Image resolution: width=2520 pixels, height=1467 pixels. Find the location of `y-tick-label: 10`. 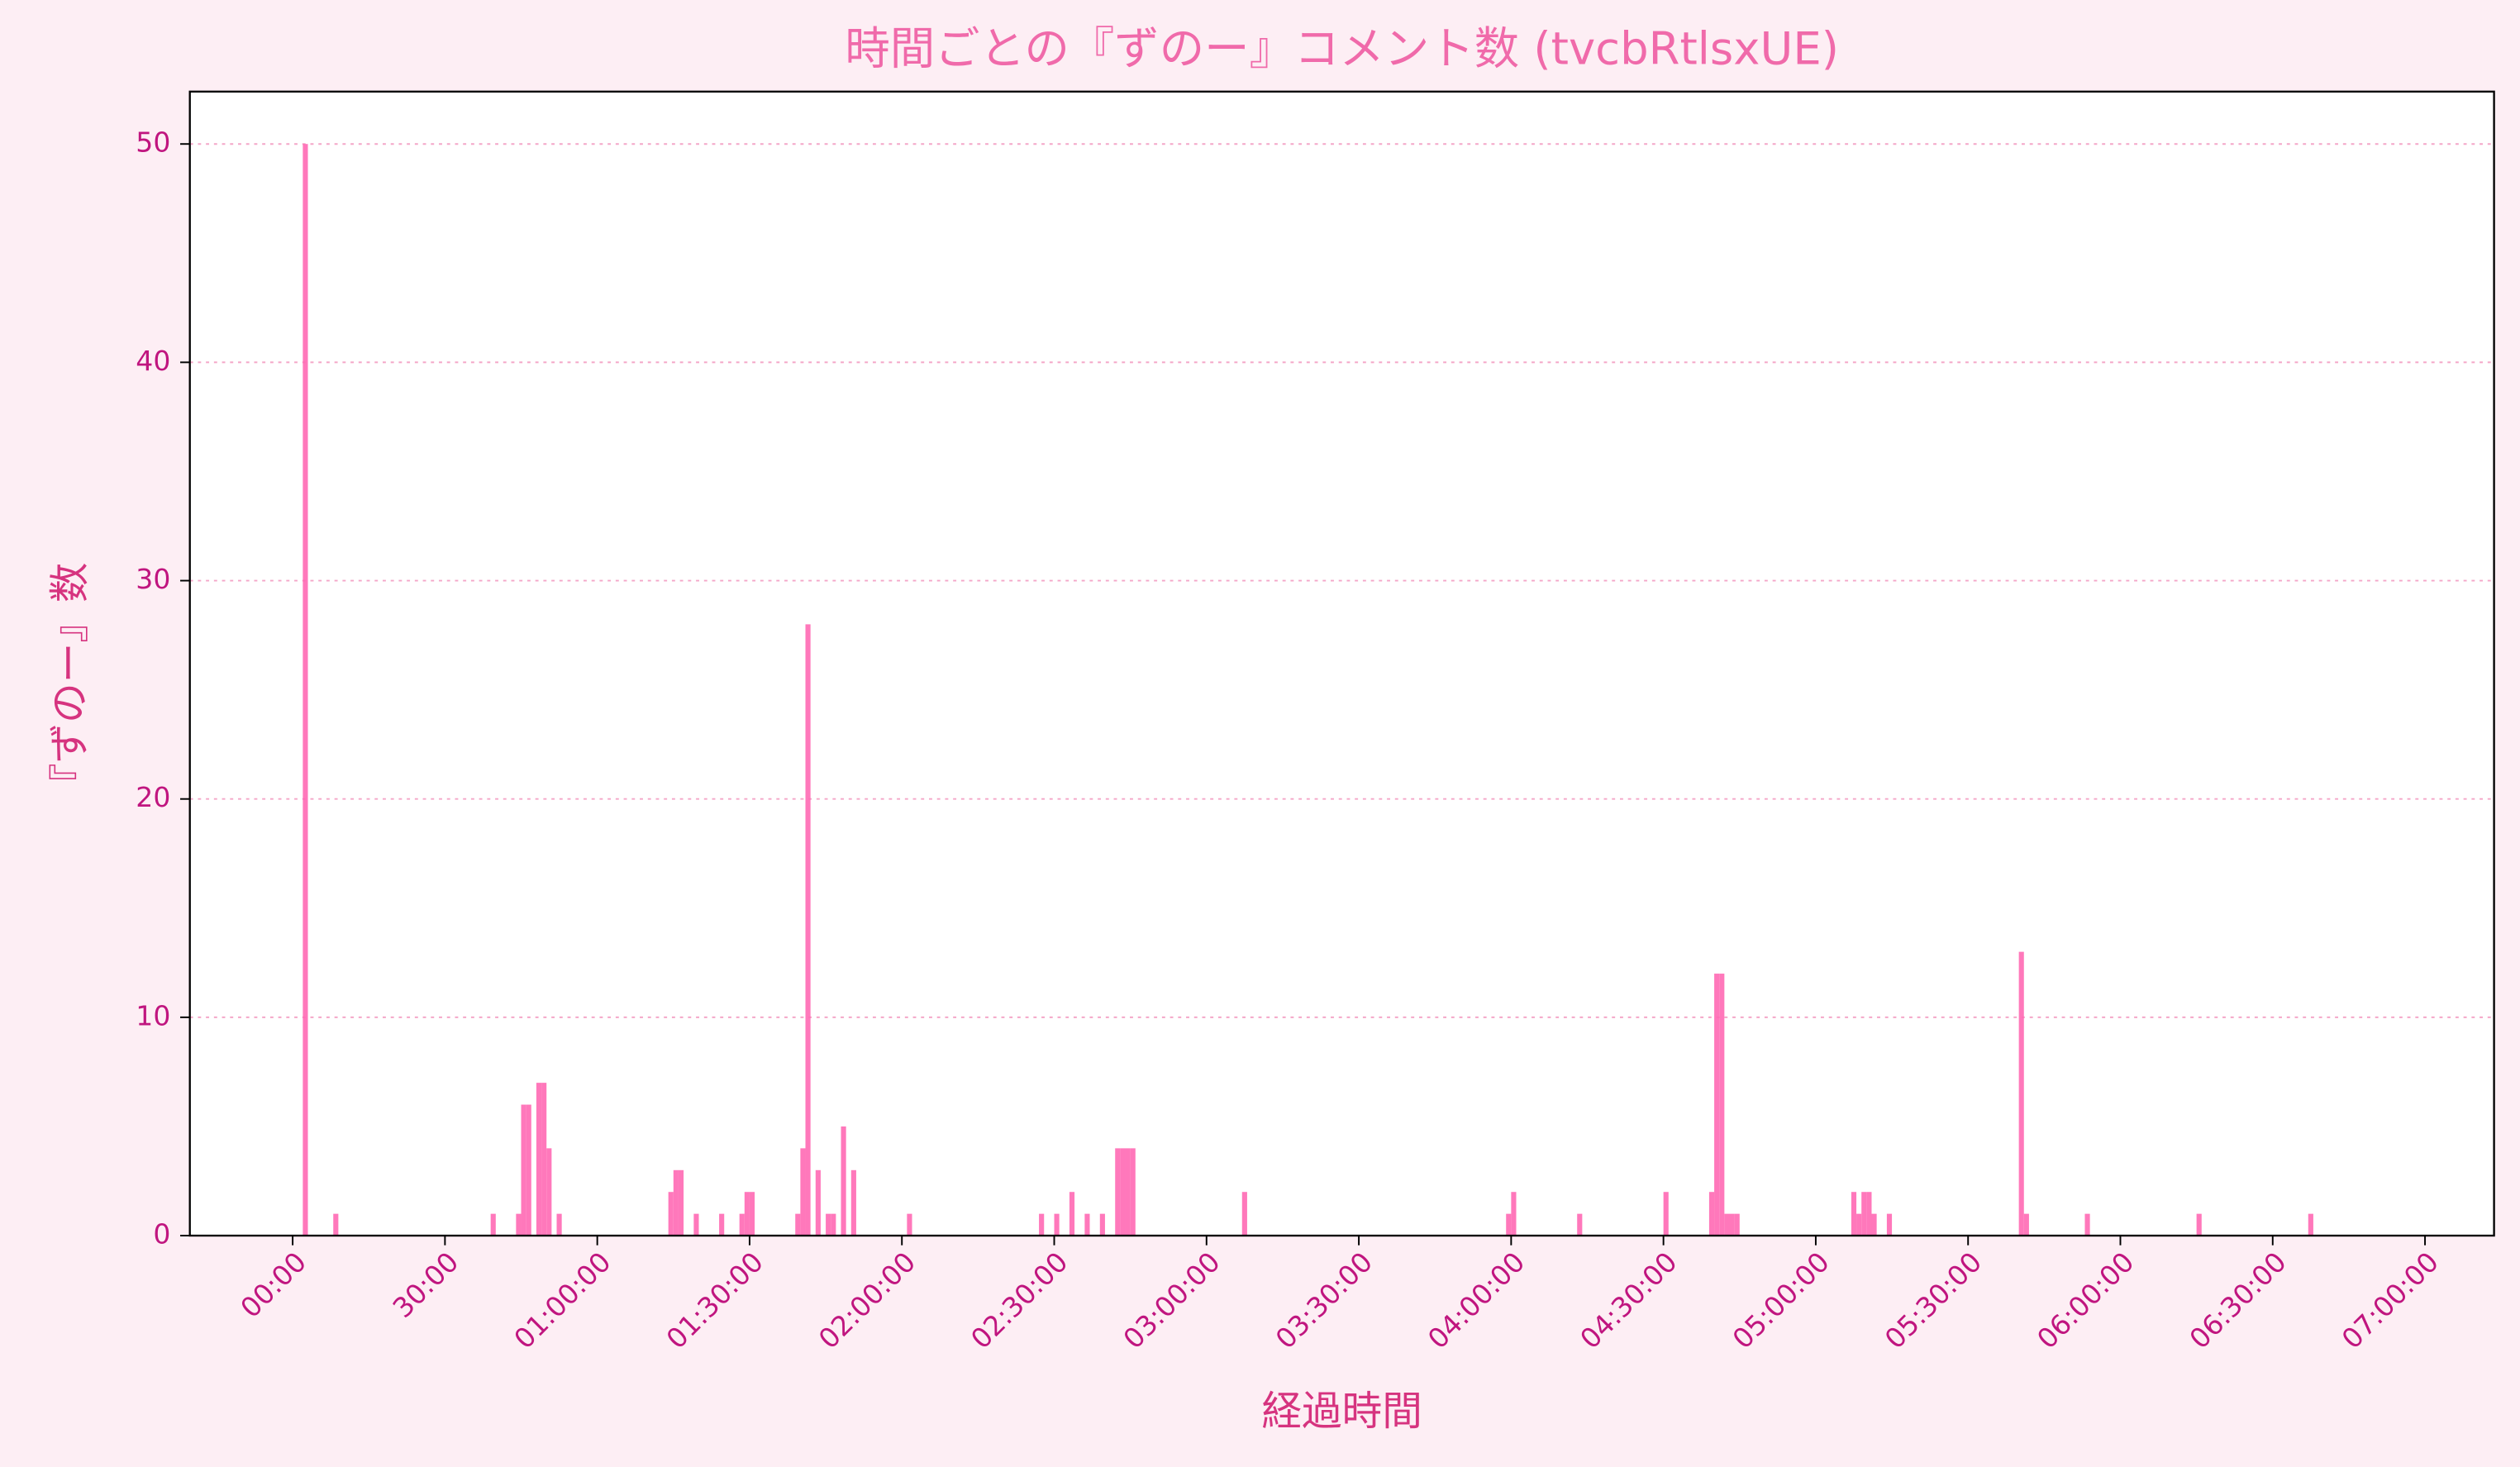

y-tick-label: 10 is located at coordinates (153, 1015).